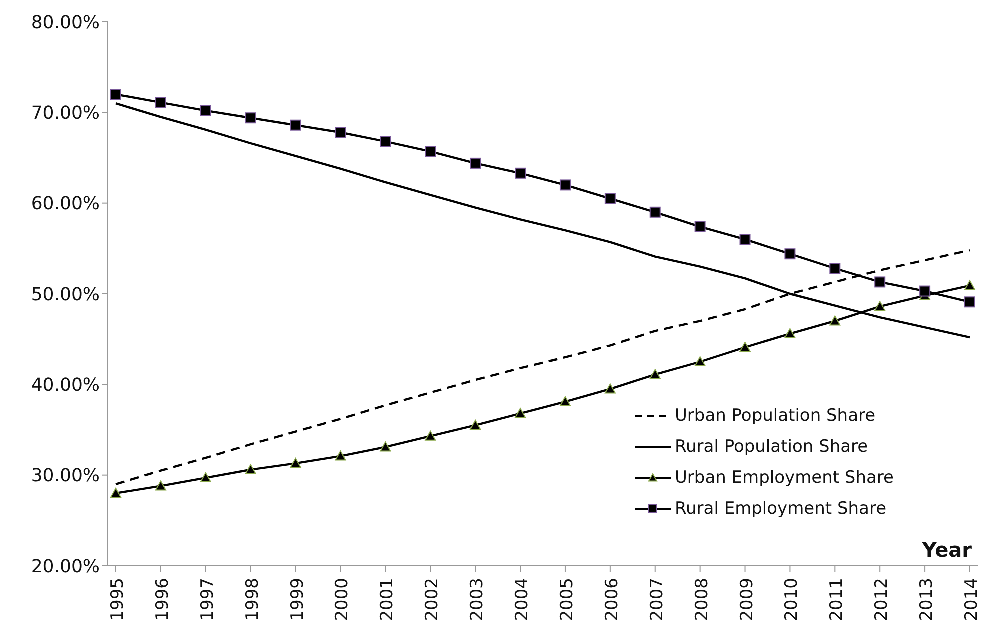  What do you see at coordinates (388, 600) in the screenshot?
I see `x-tick-label: 2001` at bounding box center [388, 600].